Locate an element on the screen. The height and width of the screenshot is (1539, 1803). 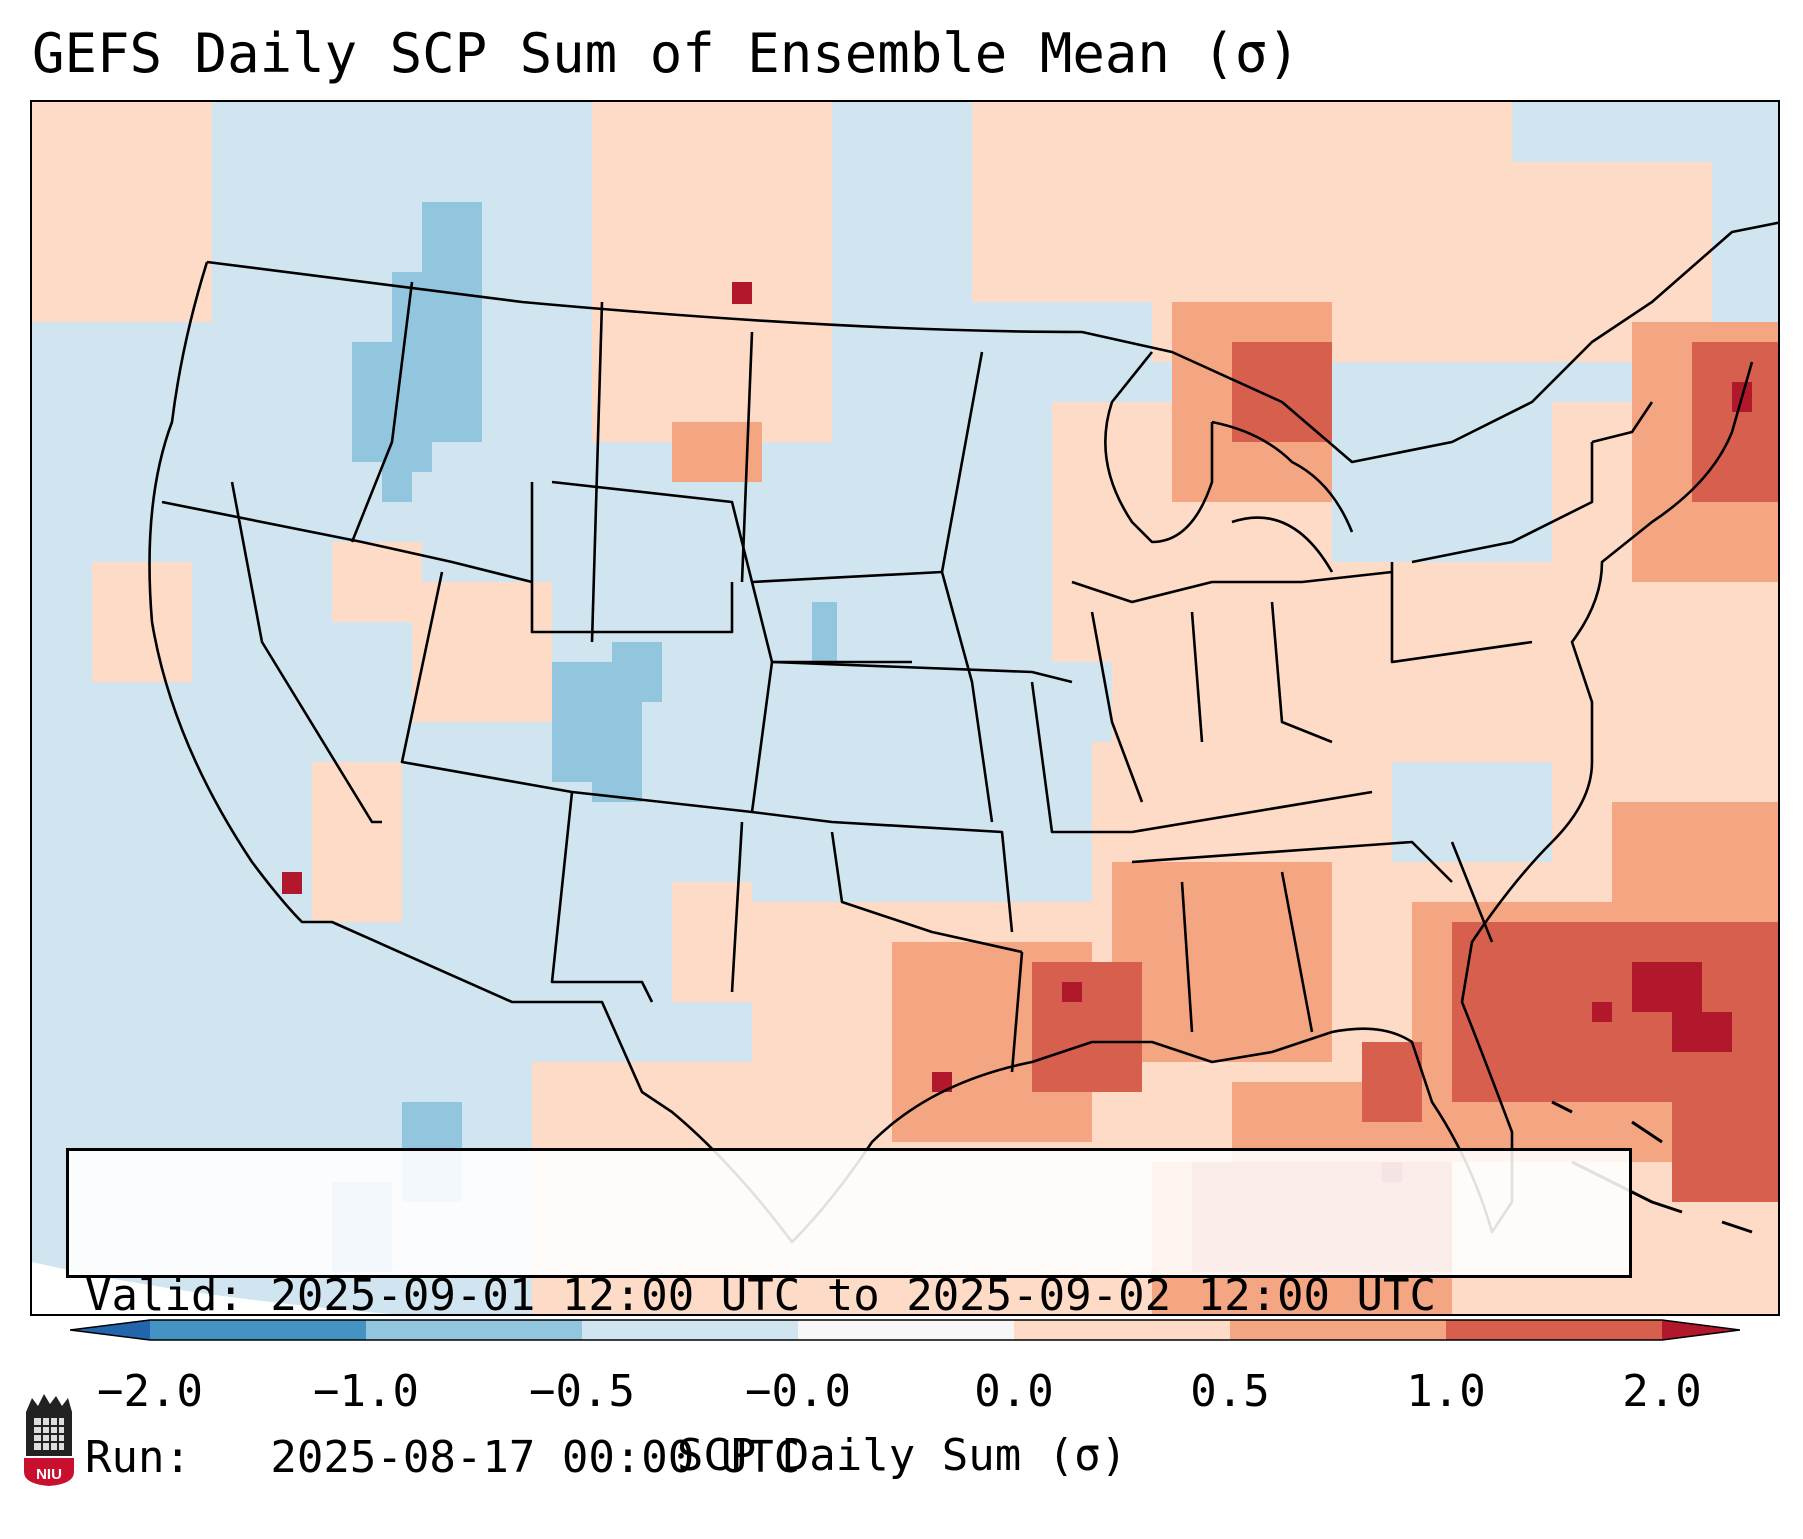
colorbar-extend-low is located at coordinates (110, 1330).